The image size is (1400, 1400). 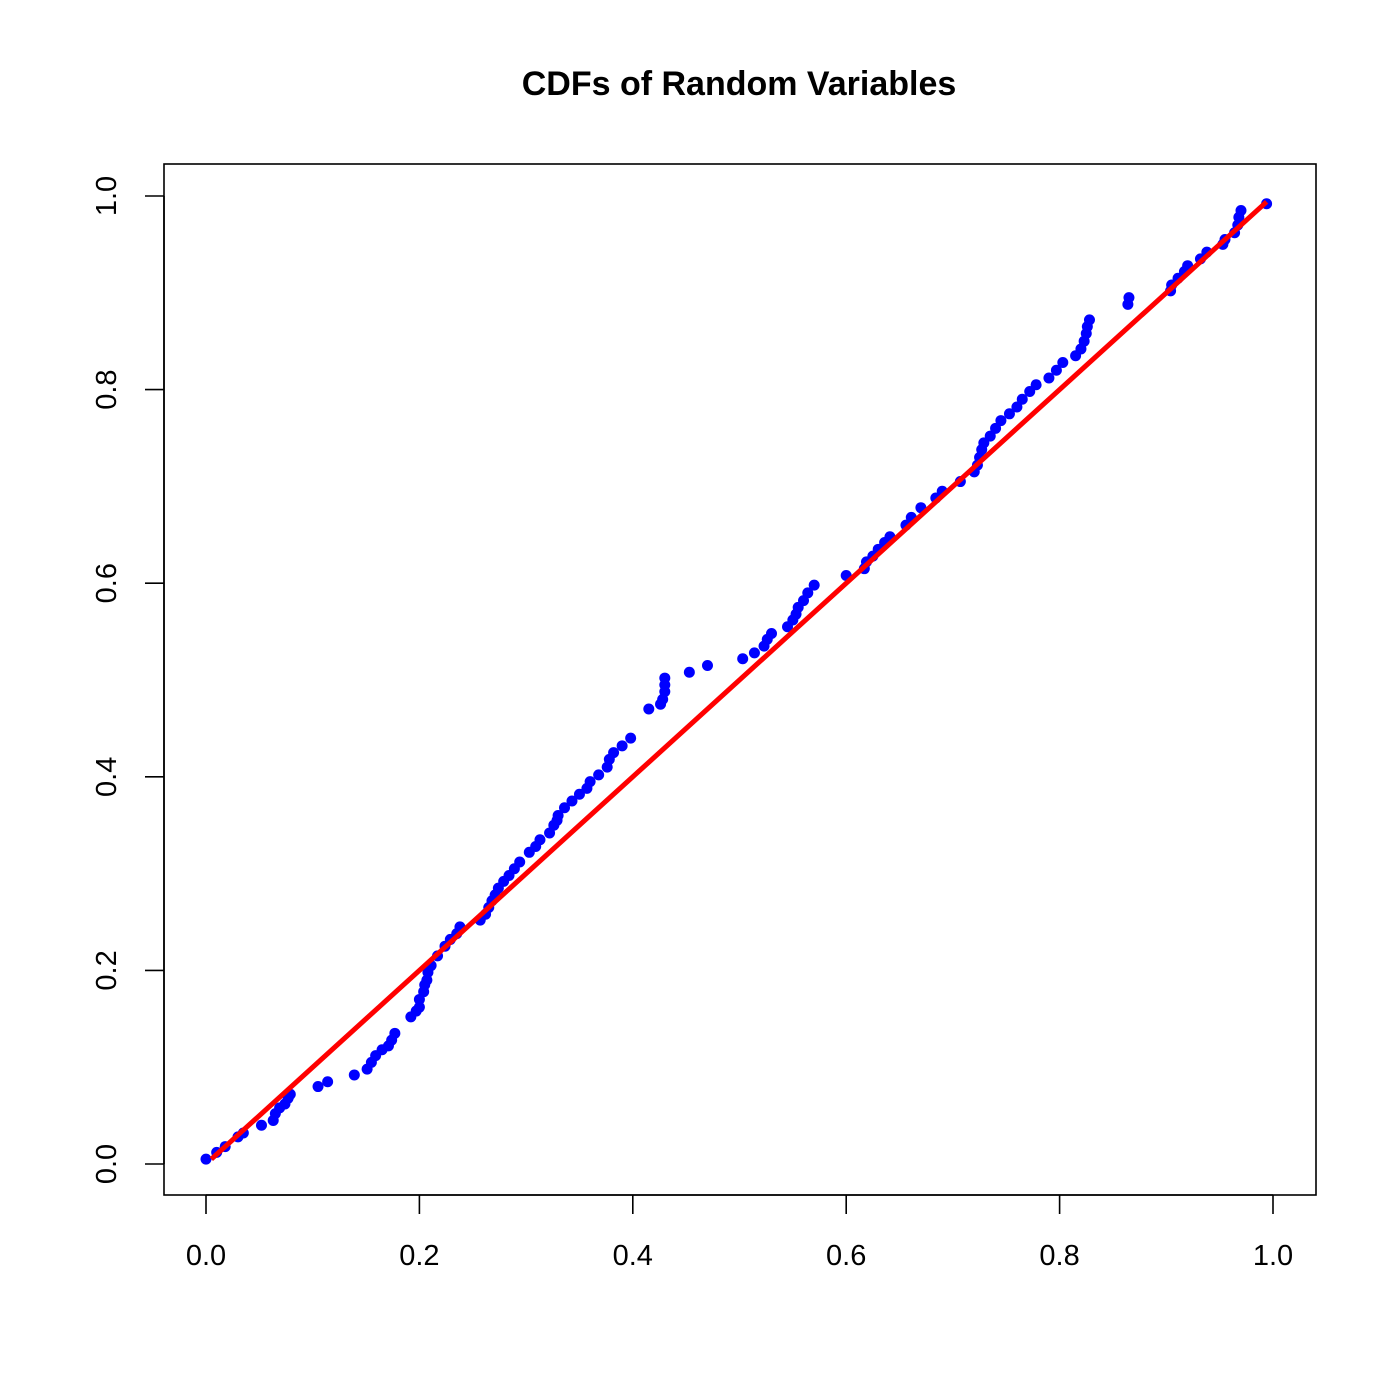 What do you see at coordinates (107, 196) in the screenshot?
I see `y-tick-label: 1.0` at bounding box center [107, 196].